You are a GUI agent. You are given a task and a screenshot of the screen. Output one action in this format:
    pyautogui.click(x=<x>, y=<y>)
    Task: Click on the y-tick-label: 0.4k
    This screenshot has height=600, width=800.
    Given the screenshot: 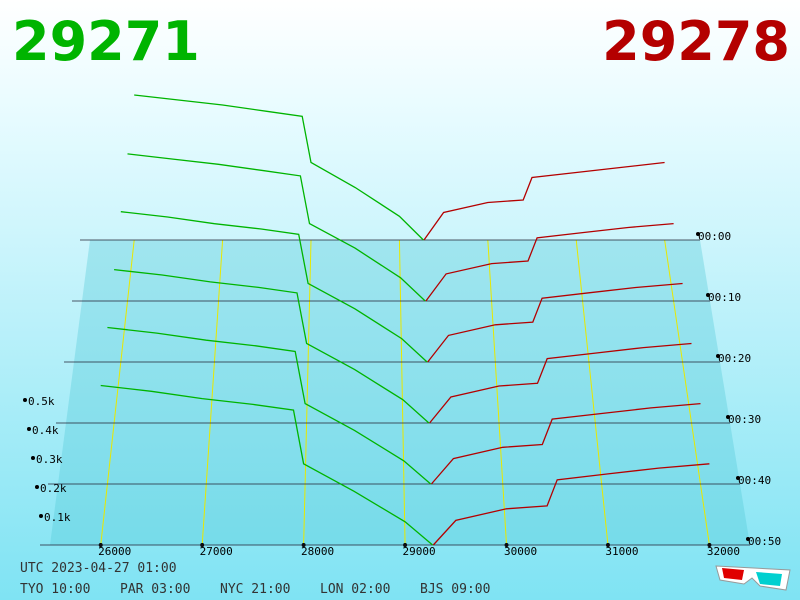 What is the action you would take?
    pyautogui.click(x=45, y=430)
    